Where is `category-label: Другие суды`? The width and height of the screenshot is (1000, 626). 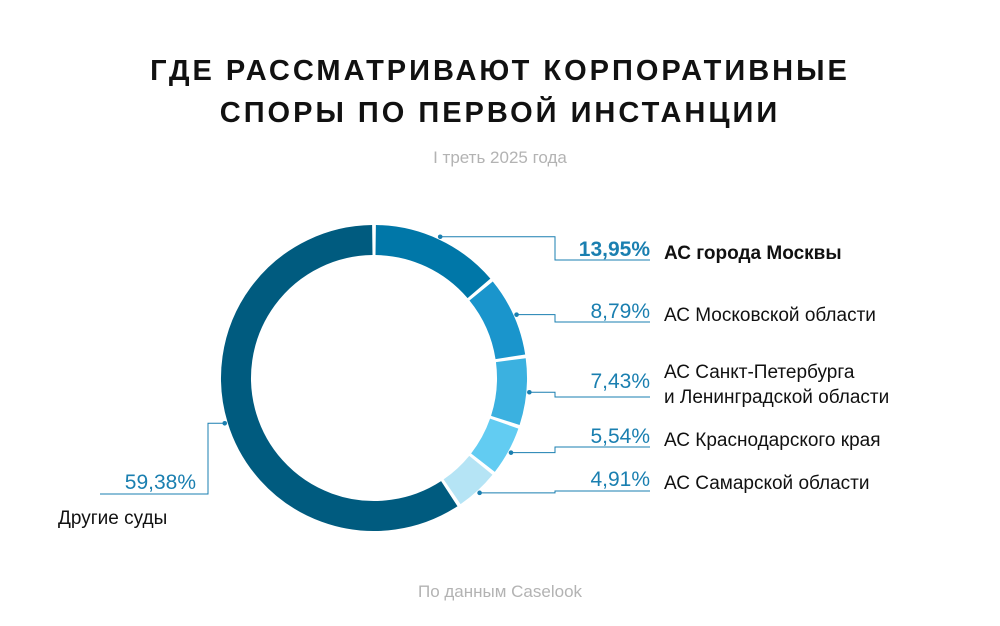
category-label: Другие суды is located at coordinates (112, 518).